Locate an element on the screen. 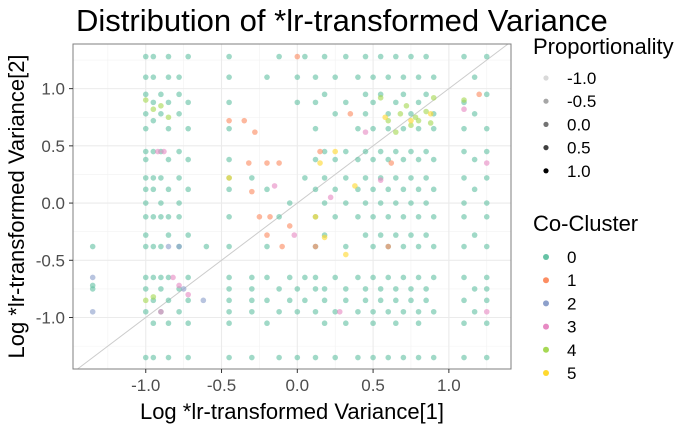 Image resolution: width=700 pixels, height=432 pixels. x-tick-label: 0.5 is located at coordinates (373, 385).